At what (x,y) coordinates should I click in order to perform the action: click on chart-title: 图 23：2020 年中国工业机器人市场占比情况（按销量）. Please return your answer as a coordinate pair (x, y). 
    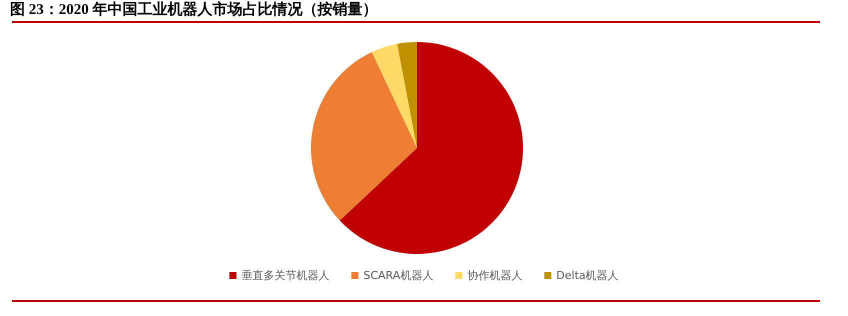
    Looking at the image, I should click on (194, 9).